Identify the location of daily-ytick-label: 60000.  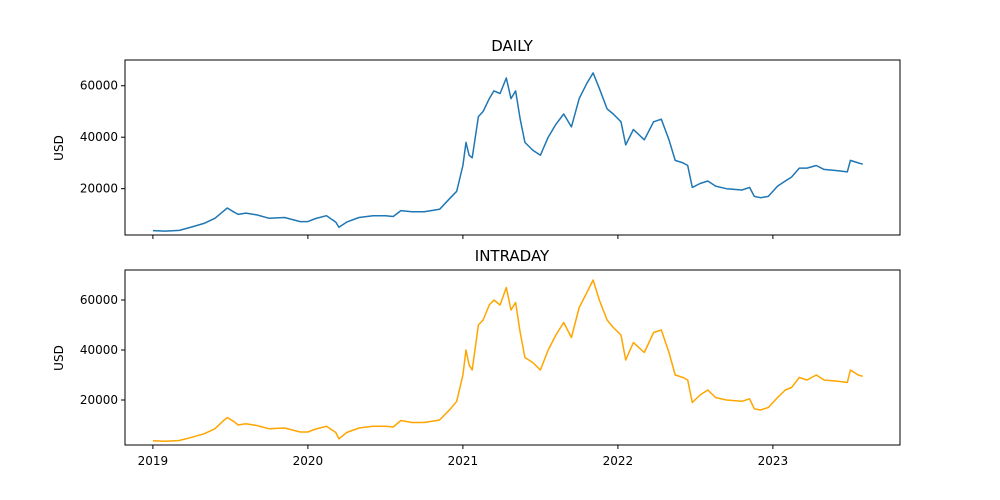
(99, 86).